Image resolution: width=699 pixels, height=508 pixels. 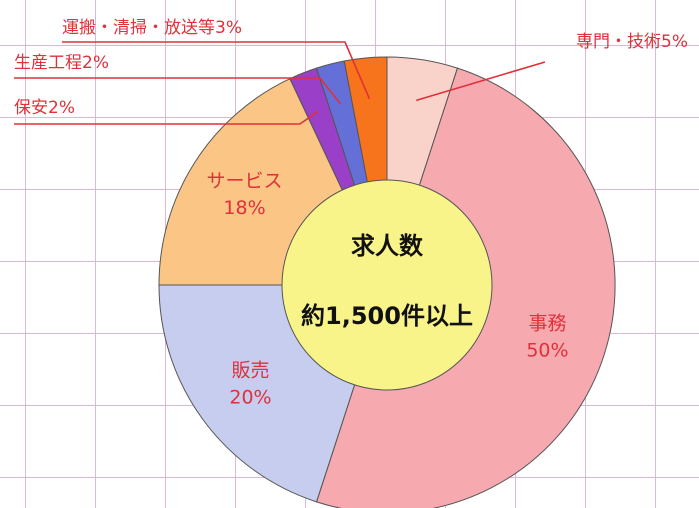 I want to click on slice-label: 生産工程2%, so click(x=61, y=63).